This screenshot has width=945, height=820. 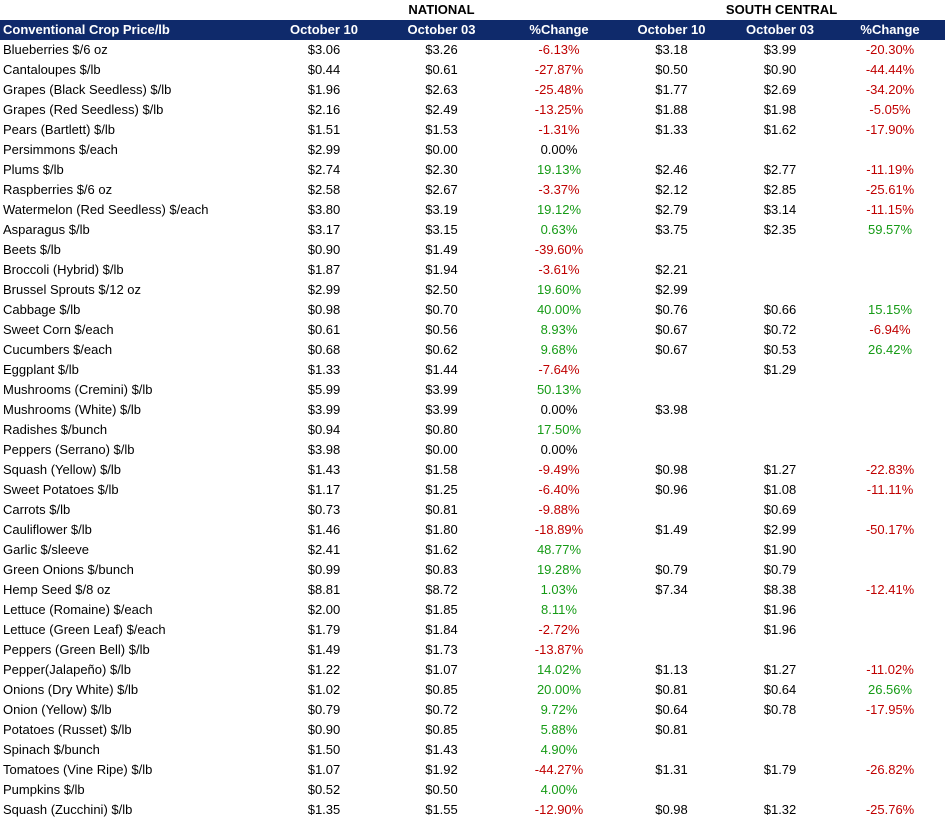 What do you see at coordinates (559, 469) in the screenshot?
I see `percent-change: -9.49%` at bounding box center [559, 469].